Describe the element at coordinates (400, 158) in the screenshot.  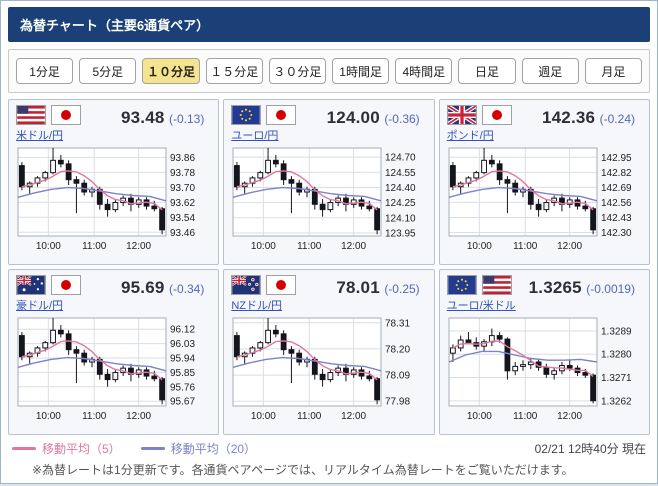
I see `svg-text: 124.70` at that location.